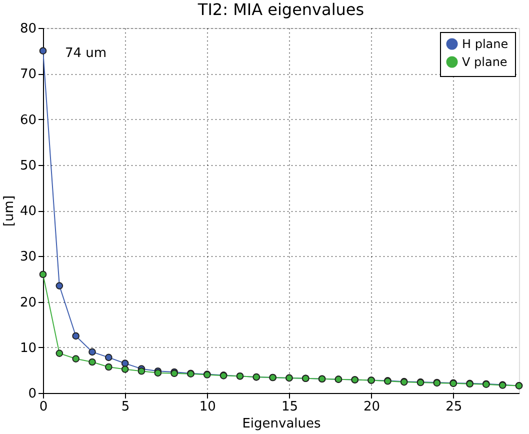  Describe the element at coordinates (28, 29) in the screenshot. I see `y-tick-label: 80` at that location.